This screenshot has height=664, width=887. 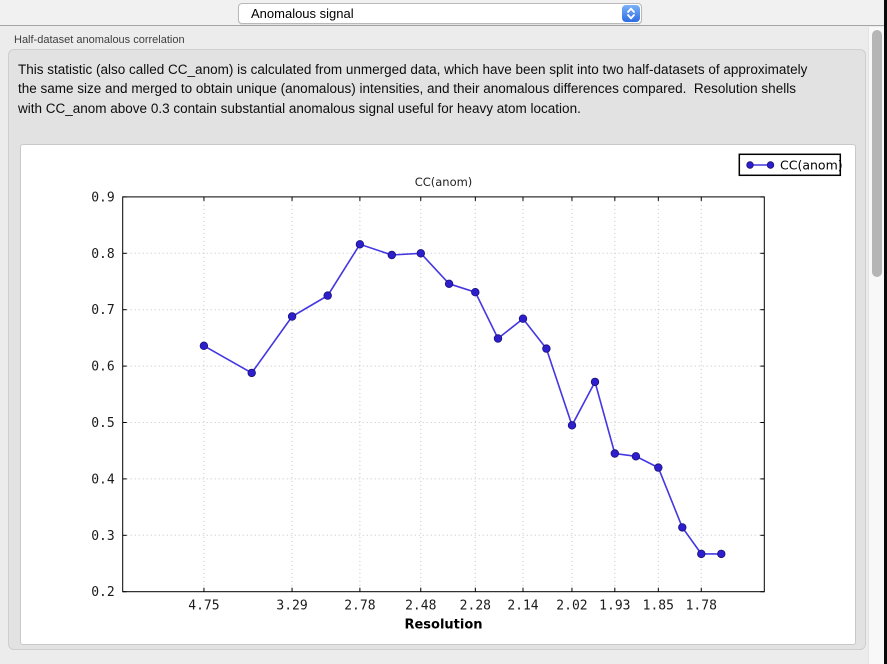 I want to click on svg-text: 2.28, so click(x=475, y=606).